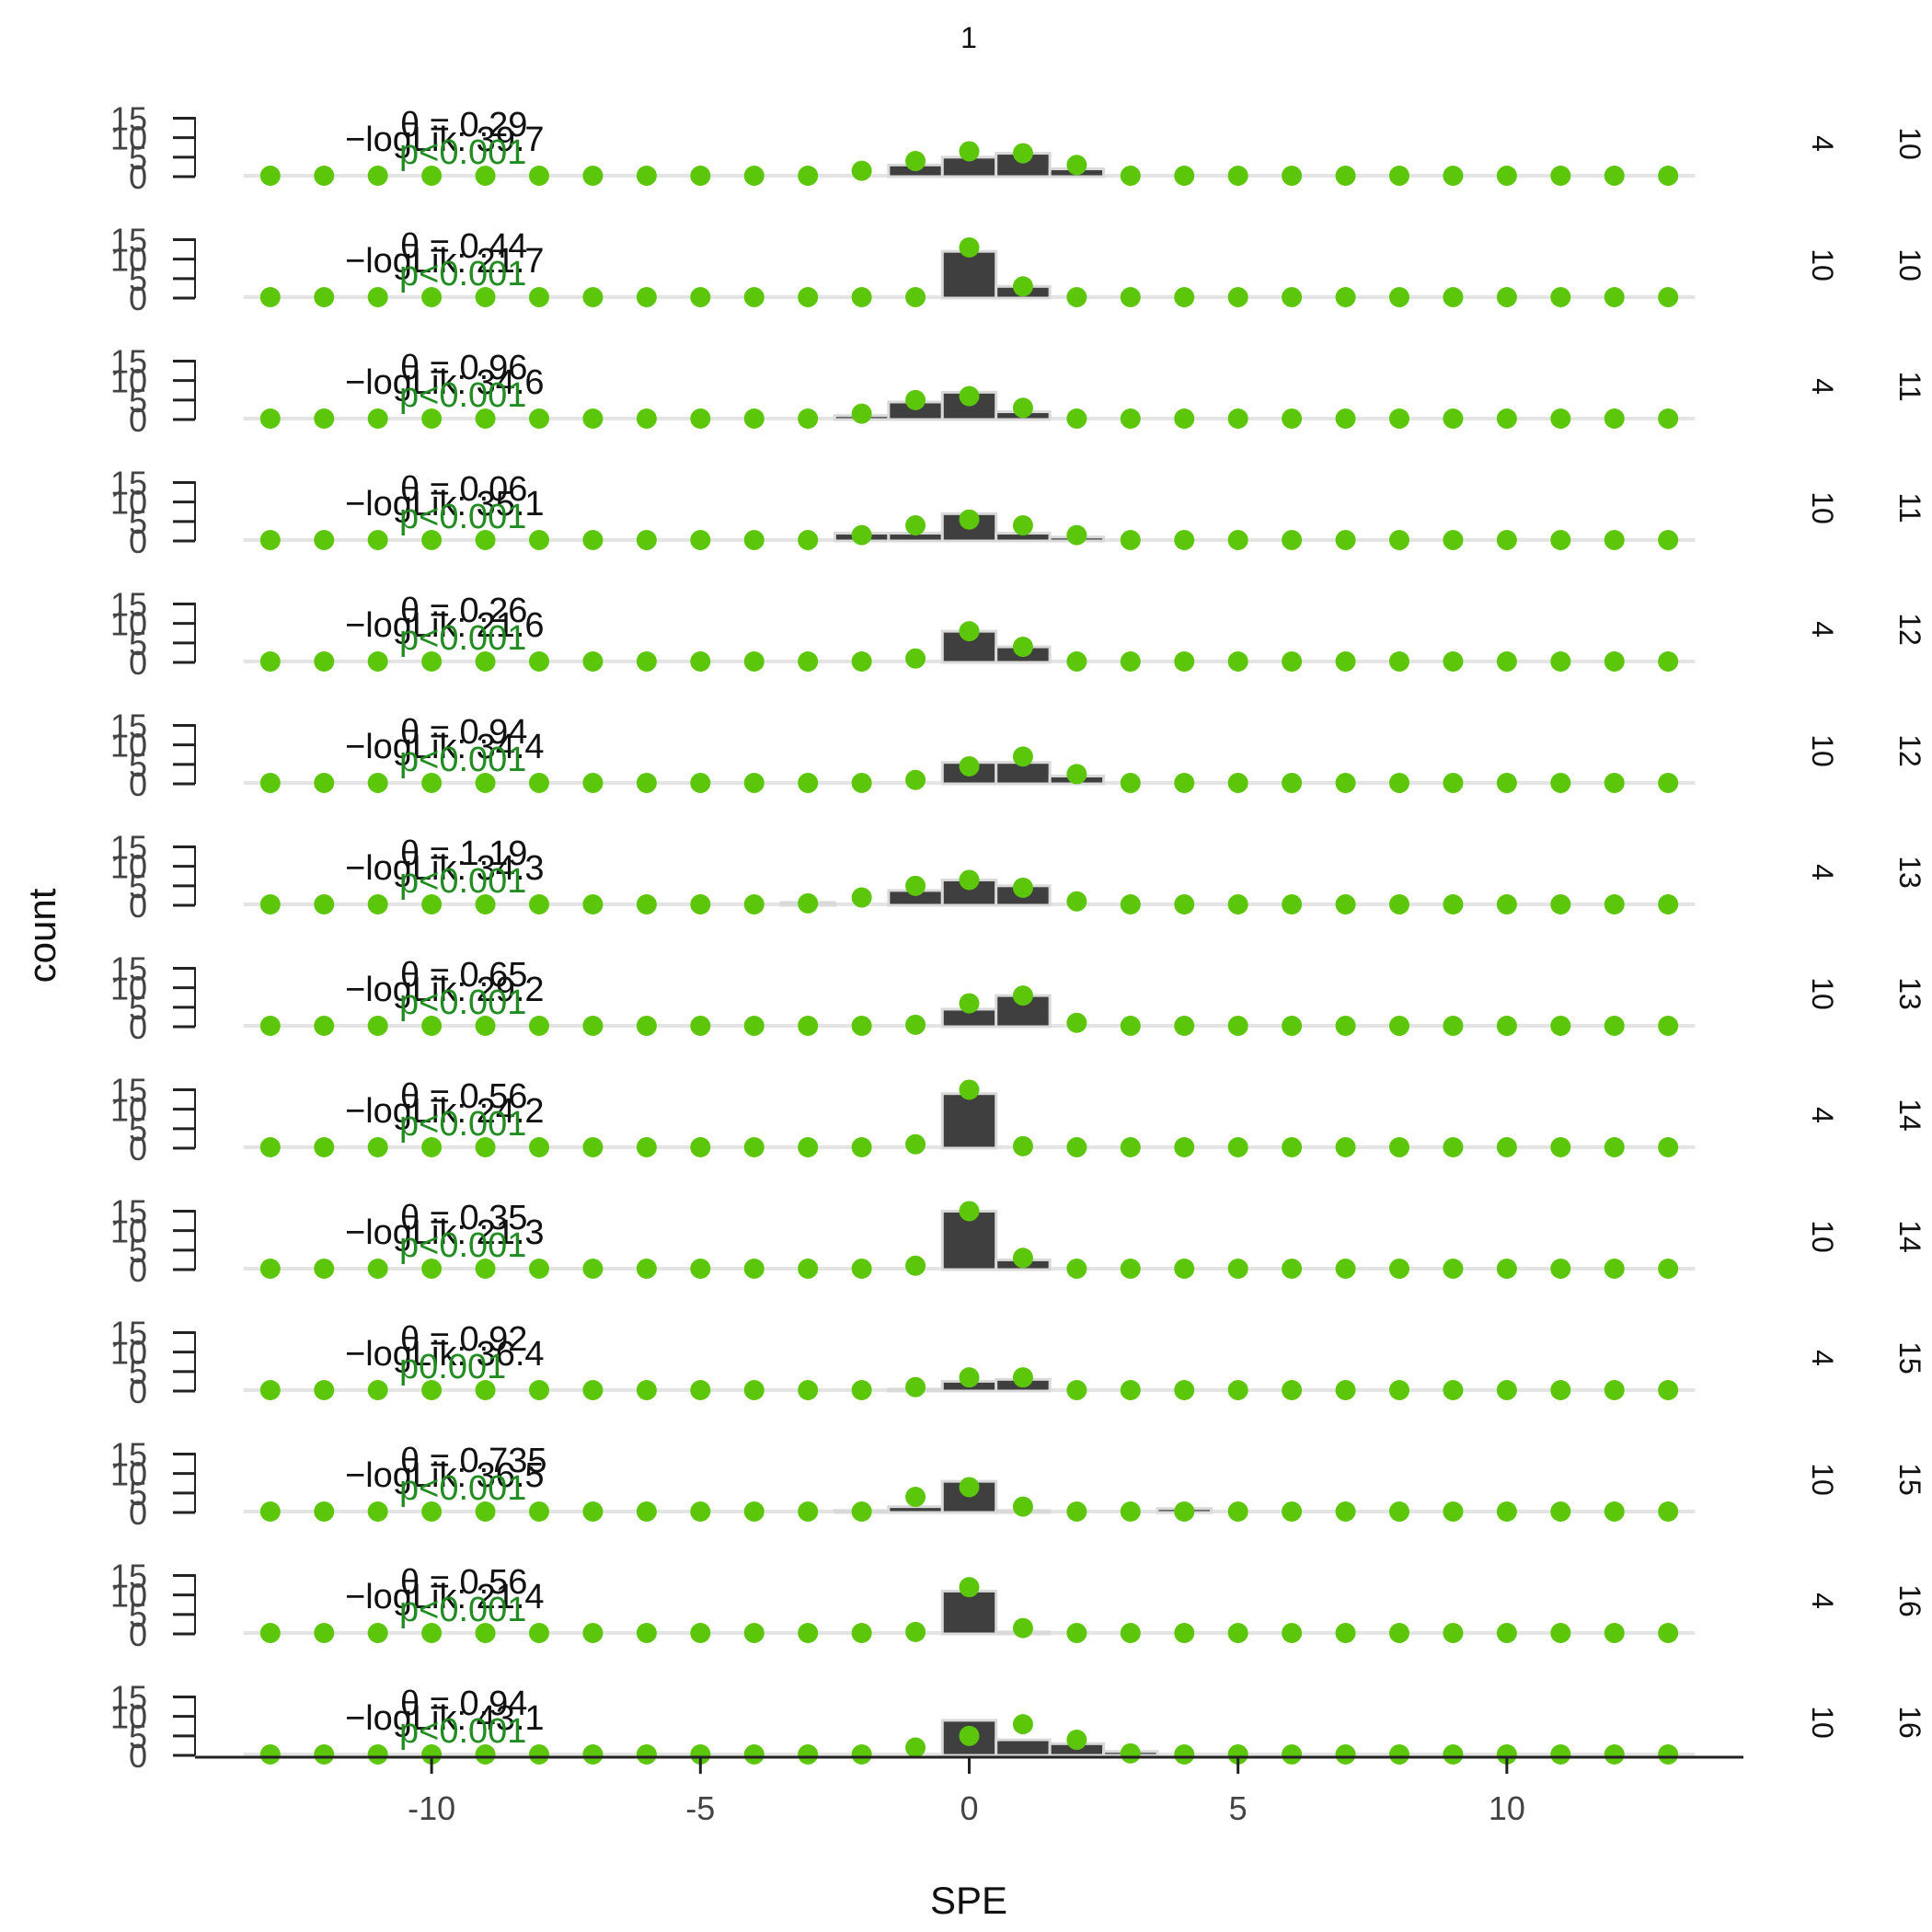  What do you see at coordinates (1909, 1357) in the screenshot?
I see `facet-col-label: 15` at bounding box center [1909, 1357].